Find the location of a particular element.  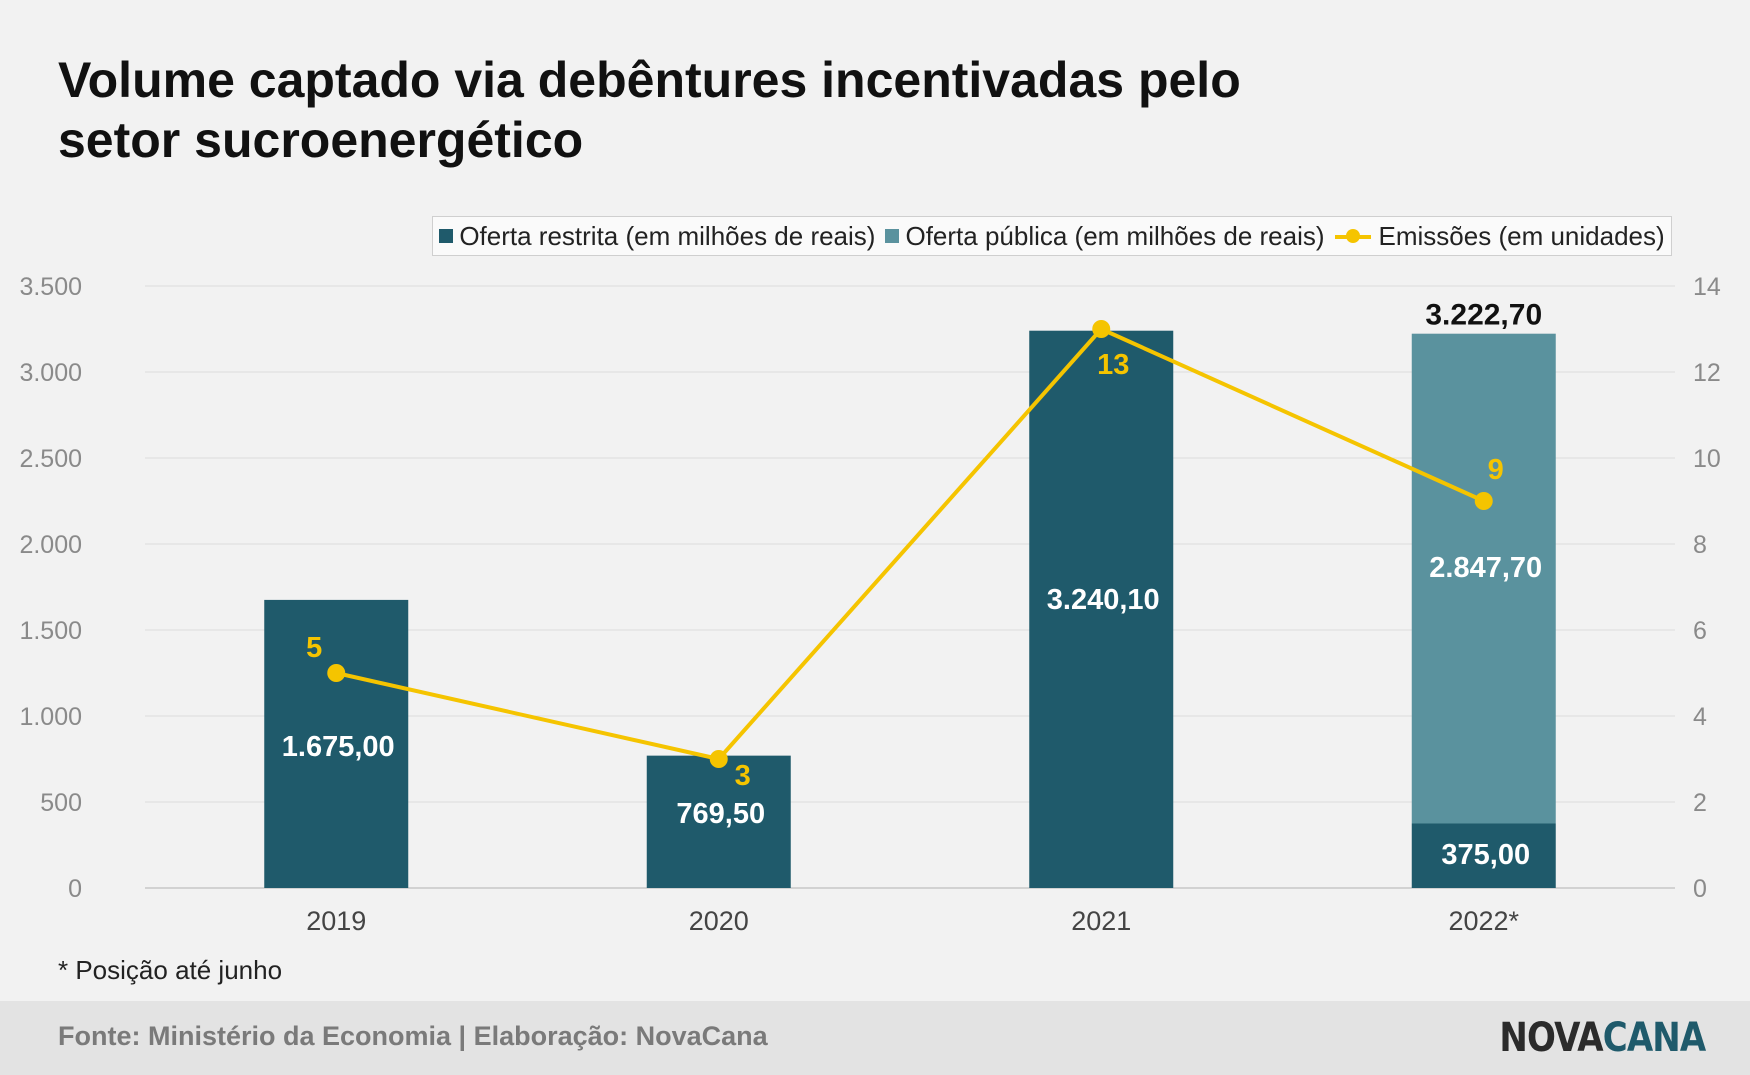

line-label-emissoes: 13 is located at coordinates (1113, 365).